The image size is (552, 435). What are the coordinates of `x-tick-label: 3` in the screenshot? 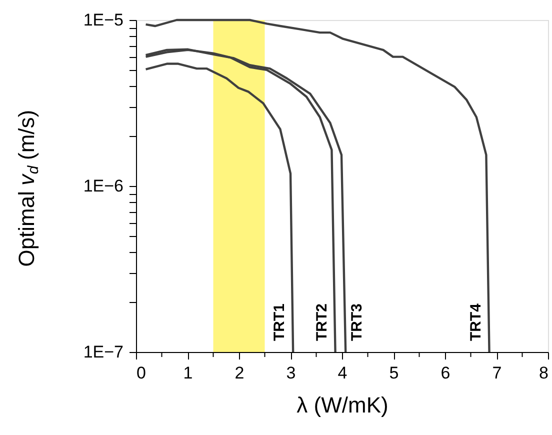 It's located at (291, 373).